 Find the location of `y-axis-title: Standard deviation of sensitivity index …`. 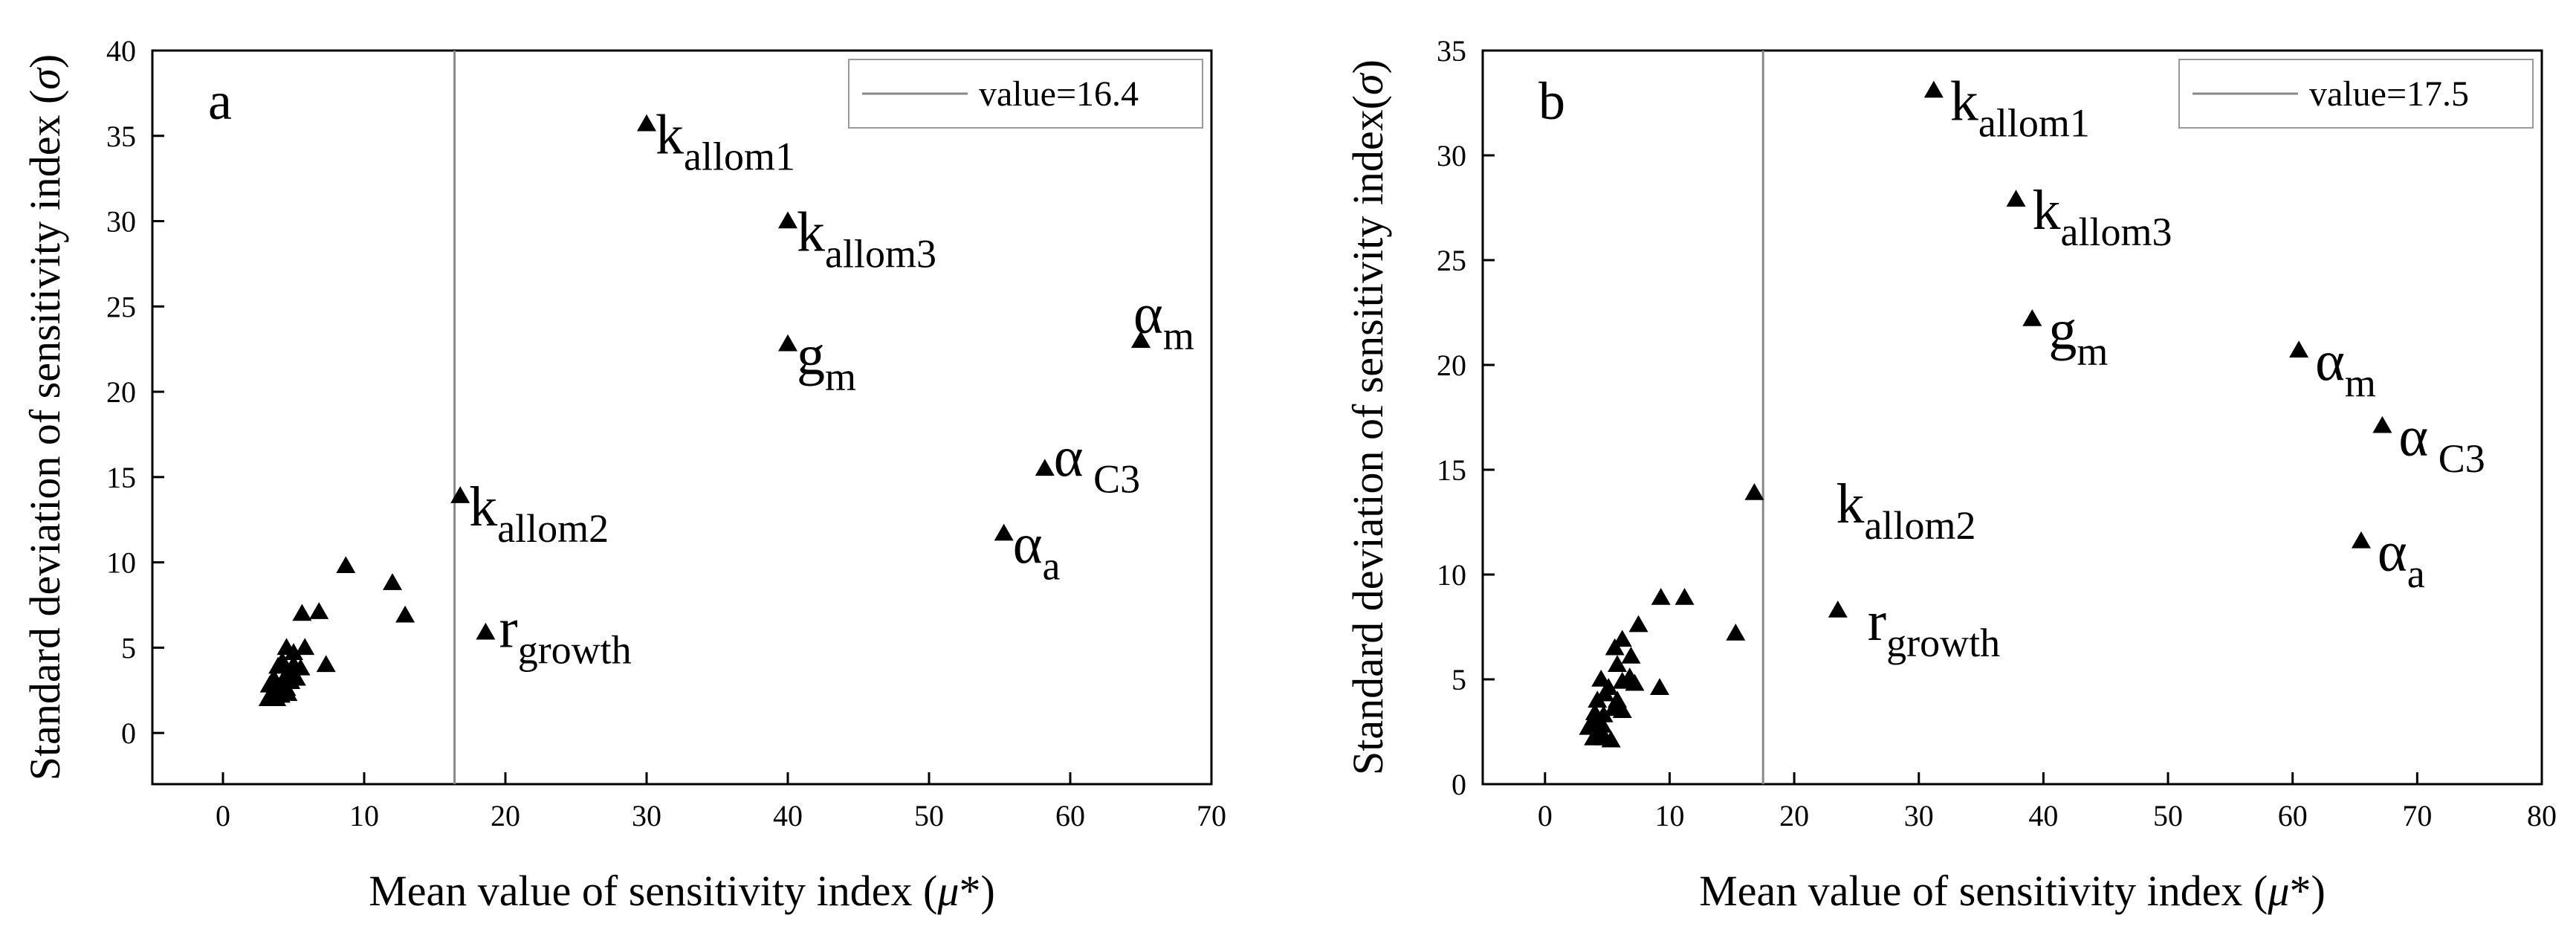

y-axis-title: Standard deviation of sensitivity index … is located at coordinates (45, 417).